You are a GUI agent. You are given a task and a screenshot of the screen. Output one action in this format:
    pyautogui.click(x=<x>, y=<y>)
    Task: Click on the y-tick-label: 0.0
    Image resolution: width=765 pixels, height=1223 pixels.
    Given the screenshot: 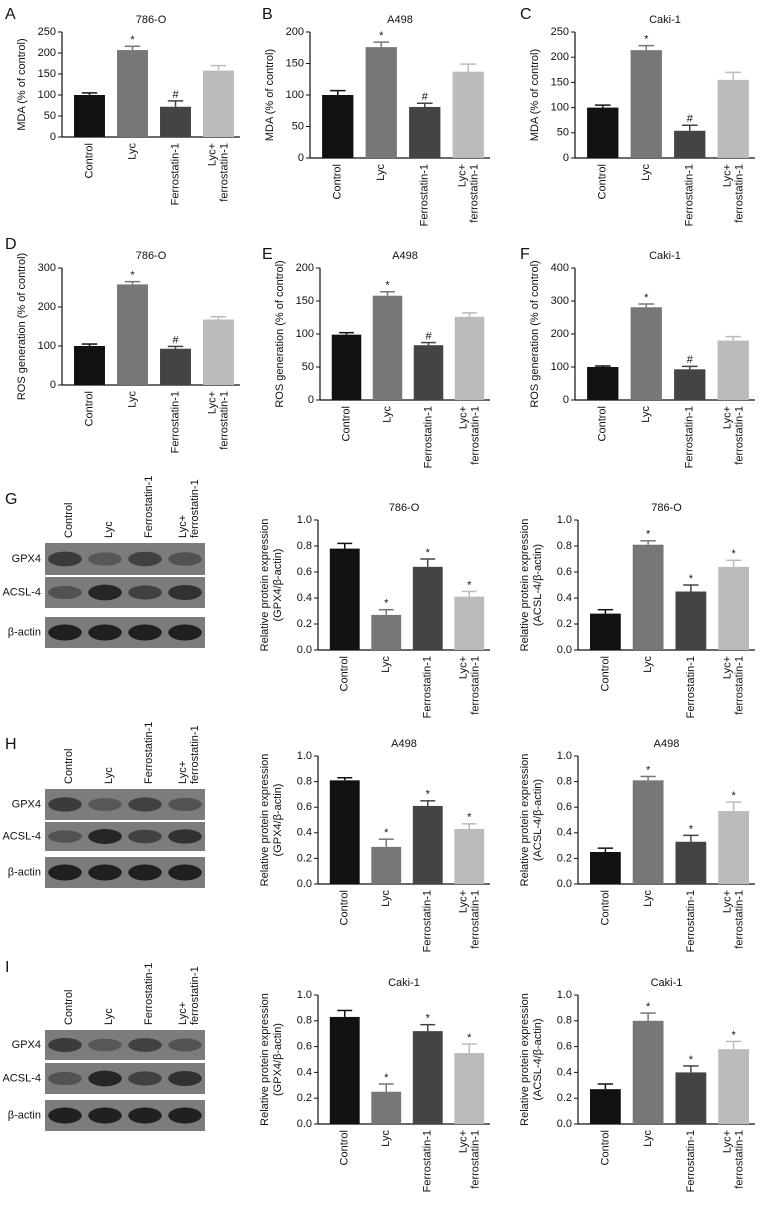 What is the action you would take?
    pyautogui.click(x=564, y=884)
    